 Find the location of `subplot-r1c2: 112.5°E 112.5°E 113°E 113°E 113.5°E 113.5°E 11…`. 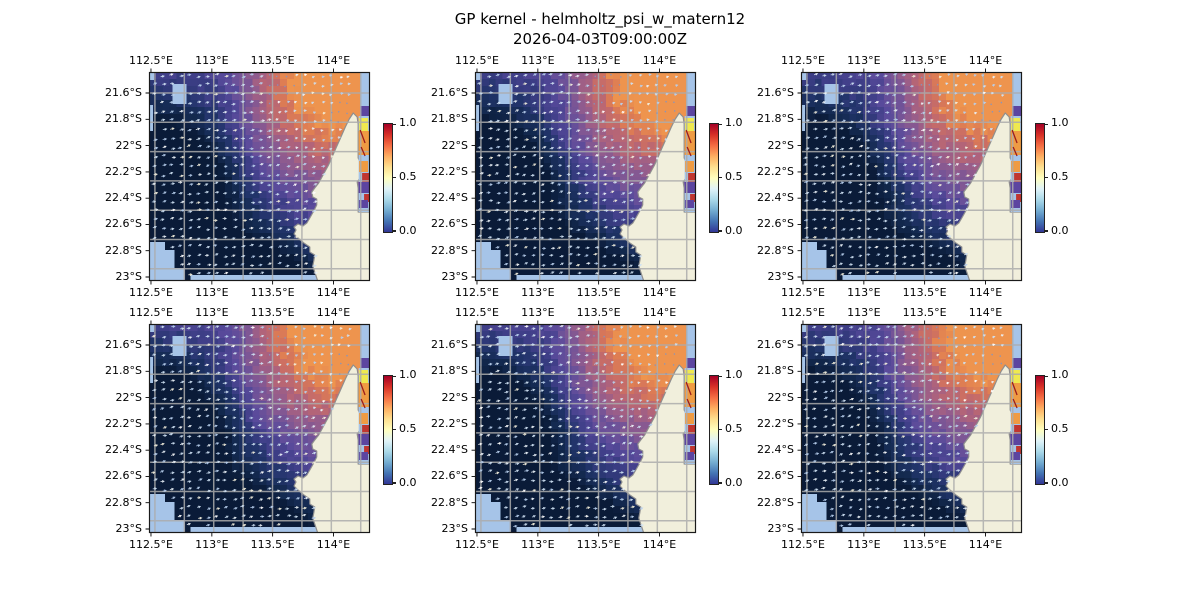

subplot-r1c2: 112.5°E 112.5°E 113°E 113°E 113.5°E 113.5°E 11… is located at coordinates (586, 176).